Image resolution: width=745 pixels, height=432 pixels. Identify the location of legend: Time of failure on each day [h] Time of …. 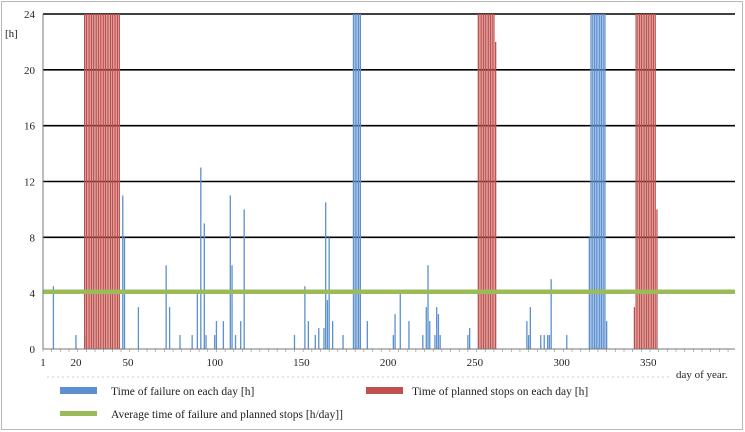
(324, 403).